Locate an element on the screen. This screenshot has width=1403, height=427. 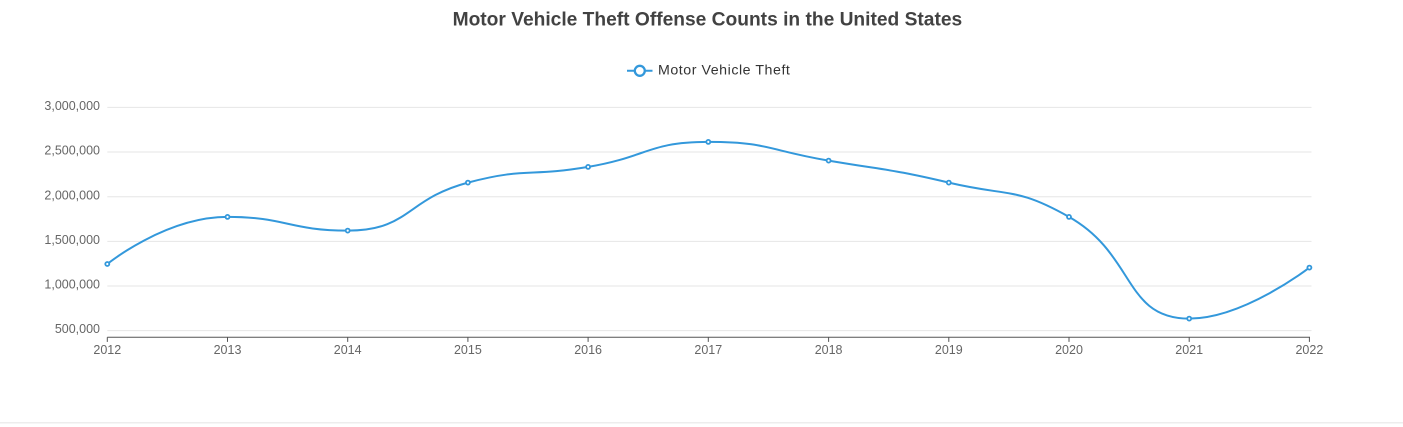
svg-text: 3,000,000 is located at coordinates (72, 106).